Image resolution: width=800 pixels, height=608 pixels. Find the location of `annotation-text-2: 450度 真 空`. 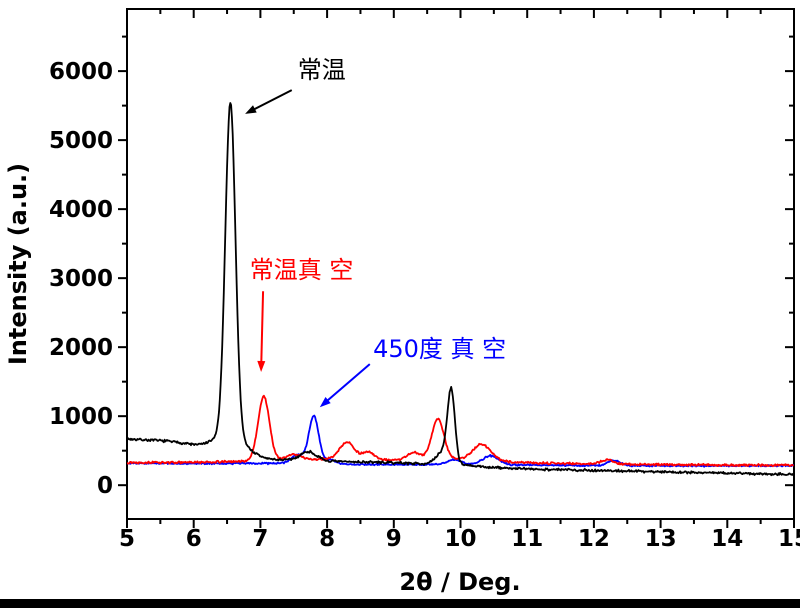

annotation-text-2: 450度 真 空 is located at coordinates (439, 349).